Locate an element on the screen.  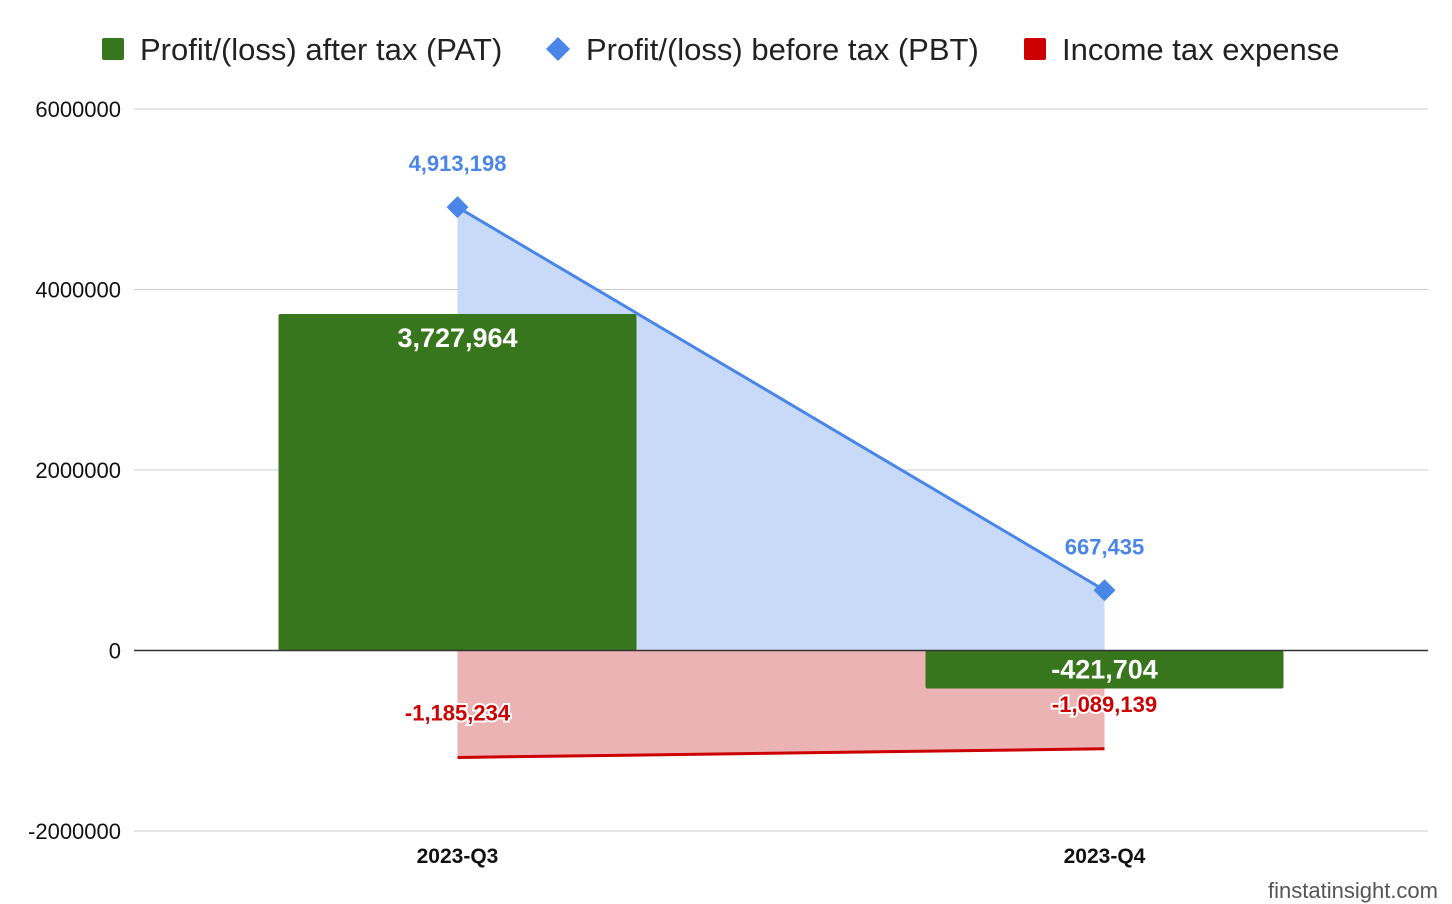
legend-item: Profit/(loss) before tax (PBT) is located at coordinates (762, 49).